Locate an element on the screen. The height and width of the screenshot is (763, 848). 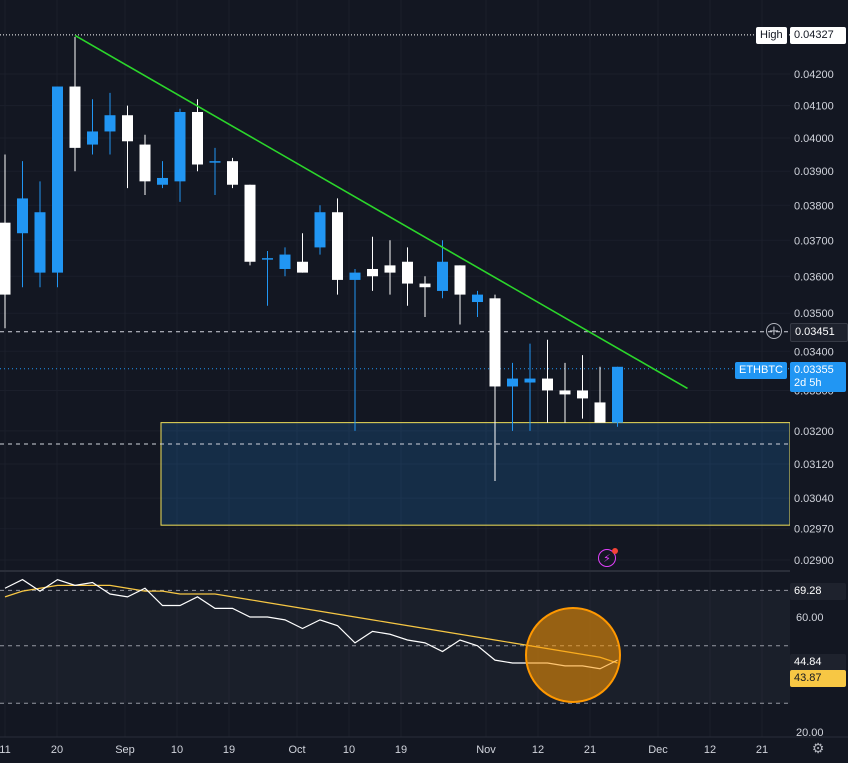
rsi-line is located at coordinates (311, 624).